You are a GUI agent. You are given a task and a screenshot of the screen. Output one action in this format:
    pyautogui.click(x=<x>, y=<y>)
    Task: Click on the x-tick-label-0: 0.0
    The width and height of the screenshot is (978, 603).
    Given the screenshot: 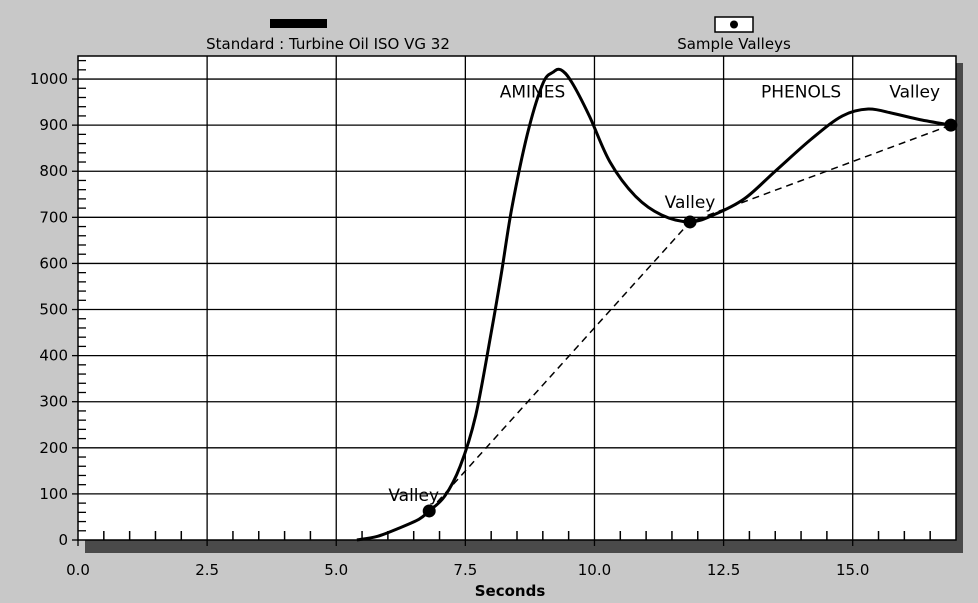 What is the action you would take?
    pyautogui.click(x=78, y=570)
    